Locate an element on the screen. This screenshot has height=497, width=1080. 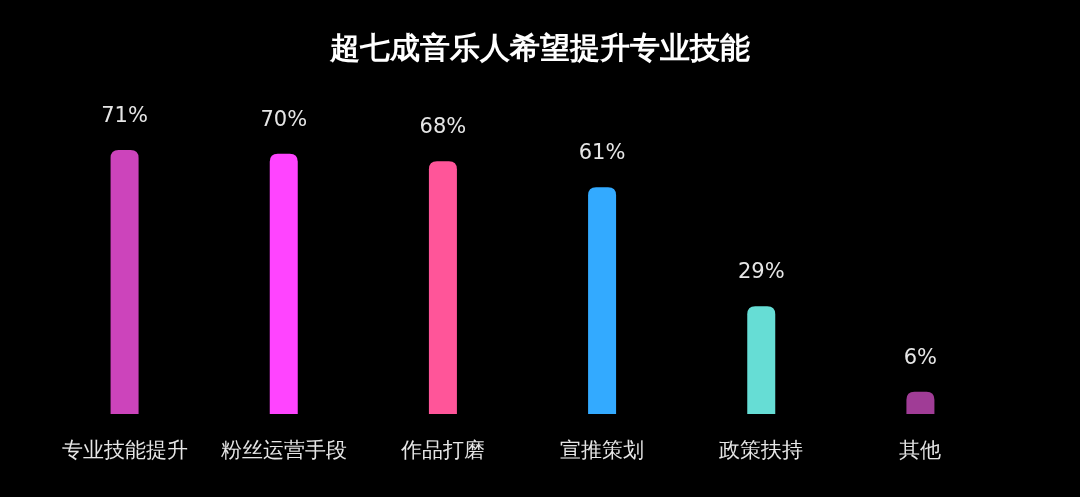
data-label: 6% is located at coordinates (920, 356).